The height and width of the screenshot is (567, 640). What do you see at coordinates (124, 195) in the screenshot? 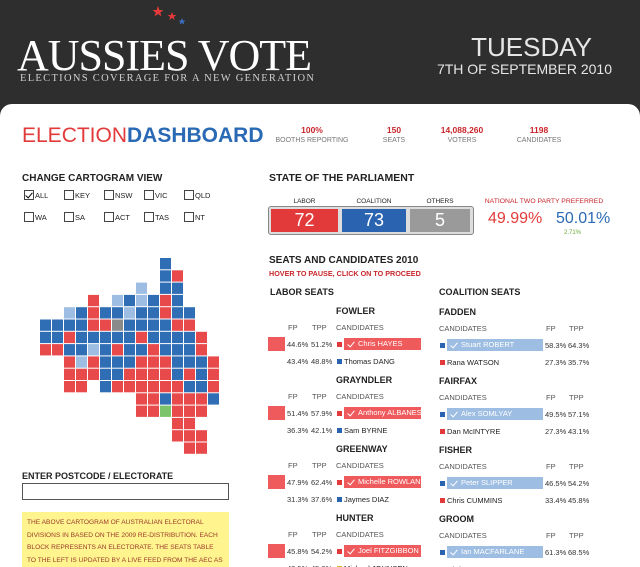
I see `checkbox-label: NSW` at bounding box center [124, 195].